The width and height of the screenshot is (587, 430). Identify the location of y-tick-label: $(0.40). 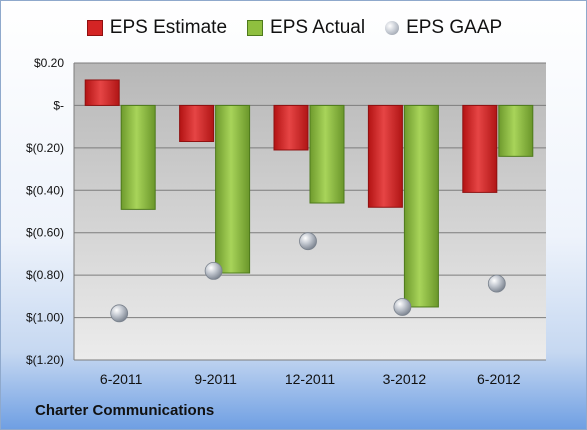
(45, 190).